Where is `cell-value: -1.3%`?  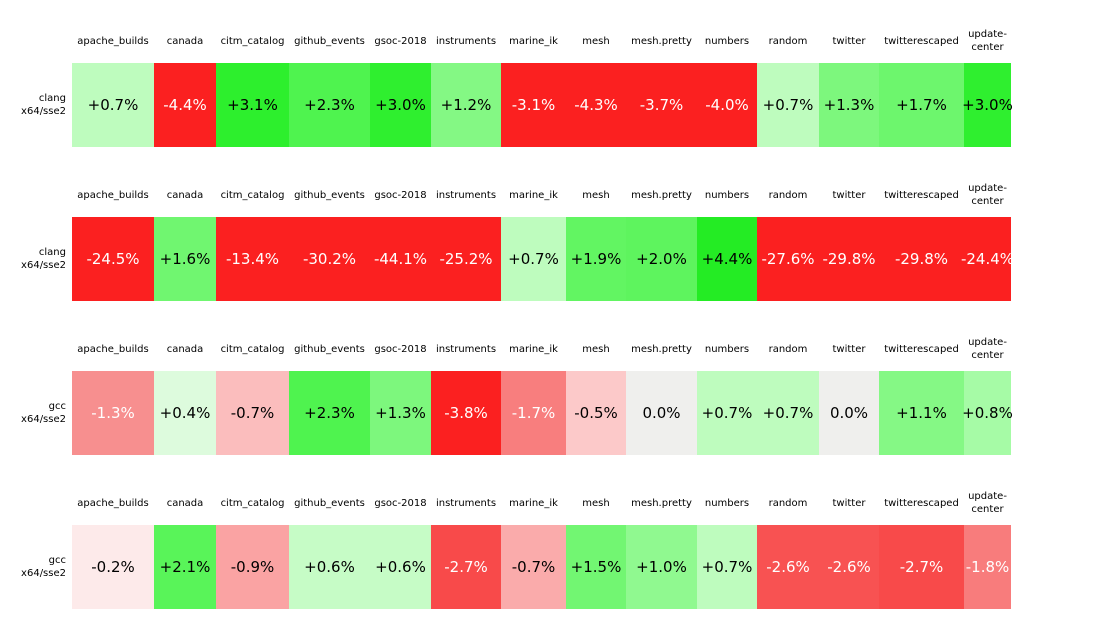 cell-value: -1.3% is located at coordinates (113, 413).